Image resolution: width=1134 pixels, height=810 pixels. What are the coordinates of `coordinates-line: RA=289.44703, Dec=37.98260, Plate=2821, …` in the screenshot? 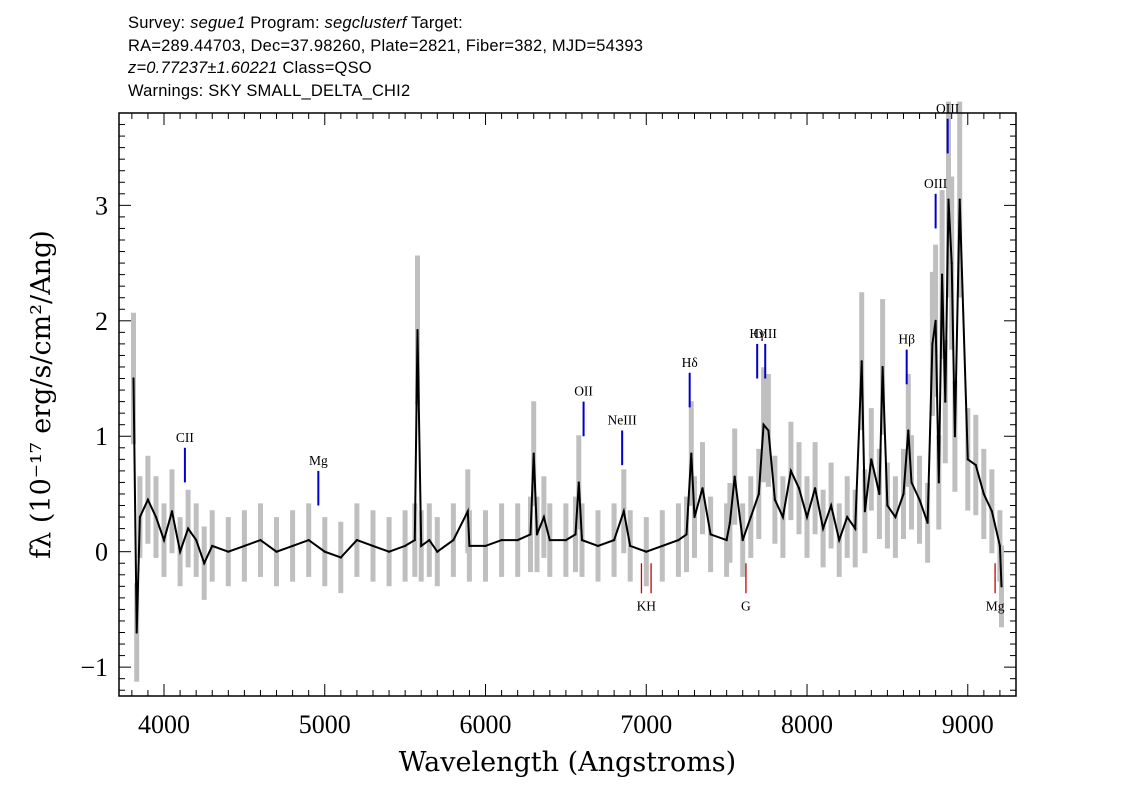 It's located at (386, 45).